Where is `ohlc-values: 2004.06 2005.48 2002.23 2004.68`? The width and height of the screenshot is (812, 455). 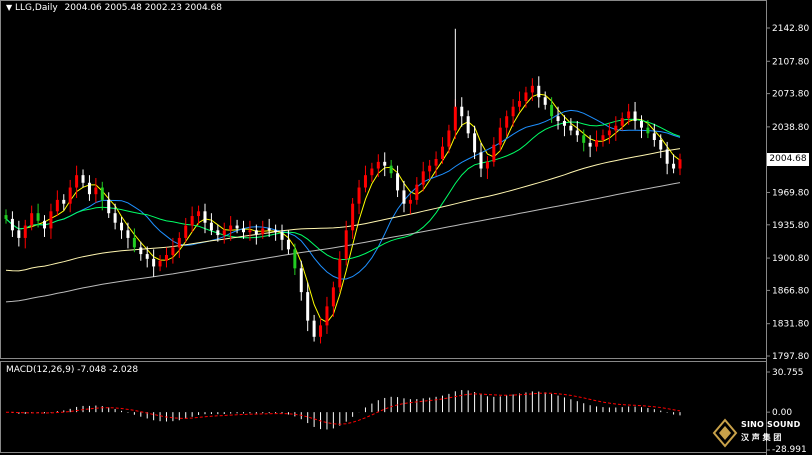
ohlc-values: 2004.06 2005.48 2002.23 2004.68 is located at coordinates (143, 8).